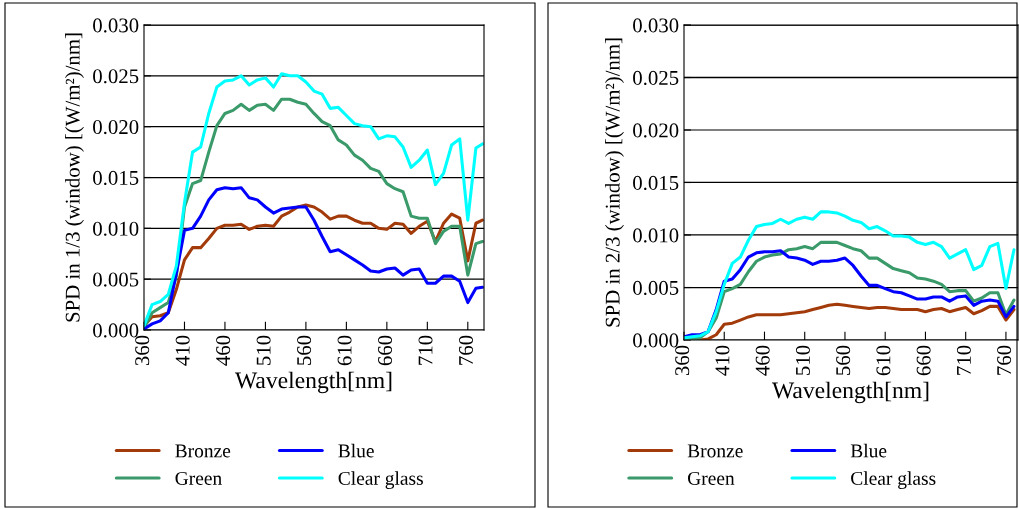 Image resolution: width=1019 pixels, height=509 pixels. What do you see at coordinates (614, 182) in the screenshot?
I see `y-axis-title: SPD in 2/3 (window) [(W/m²)/nm]` at bounding box center [614, 182].